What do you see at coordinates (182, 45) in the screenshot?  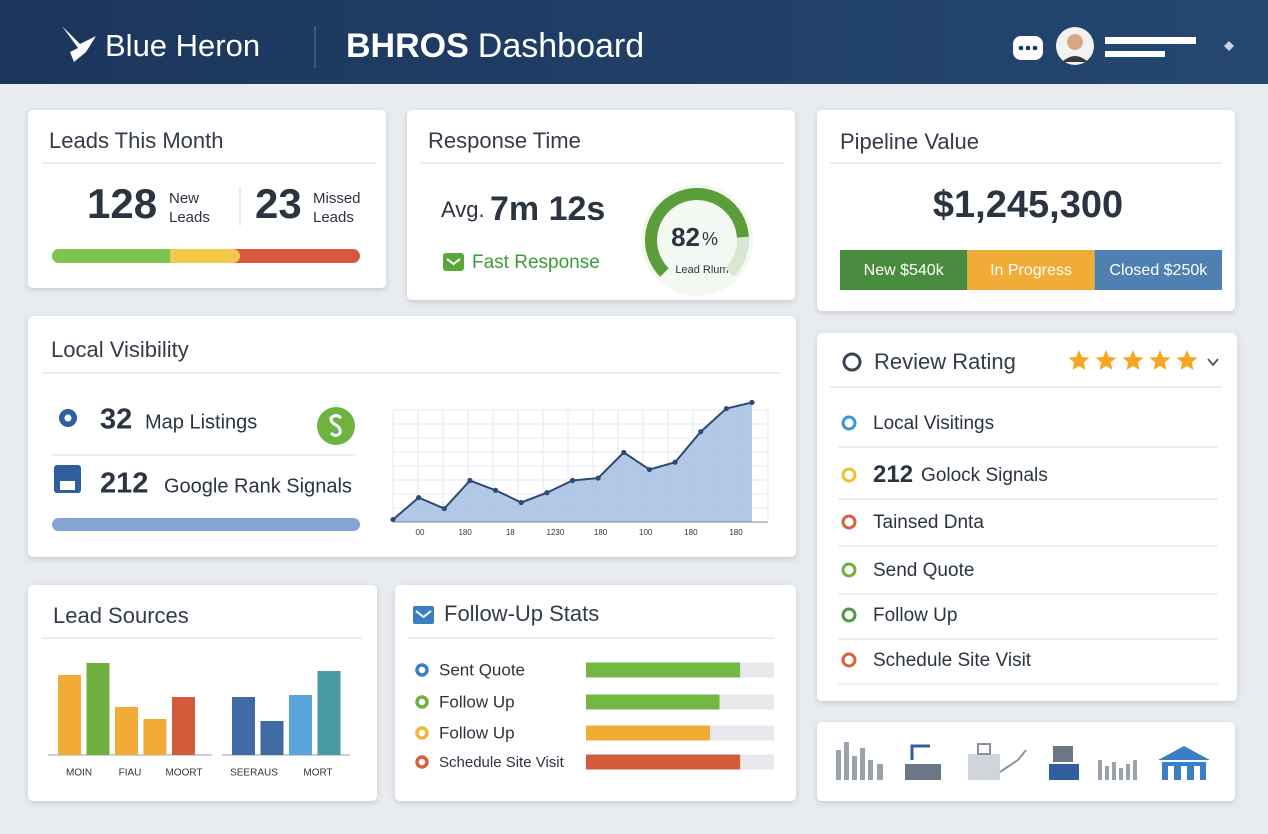 I see `brand: Blue Heron` at bounding box center [182, 45].